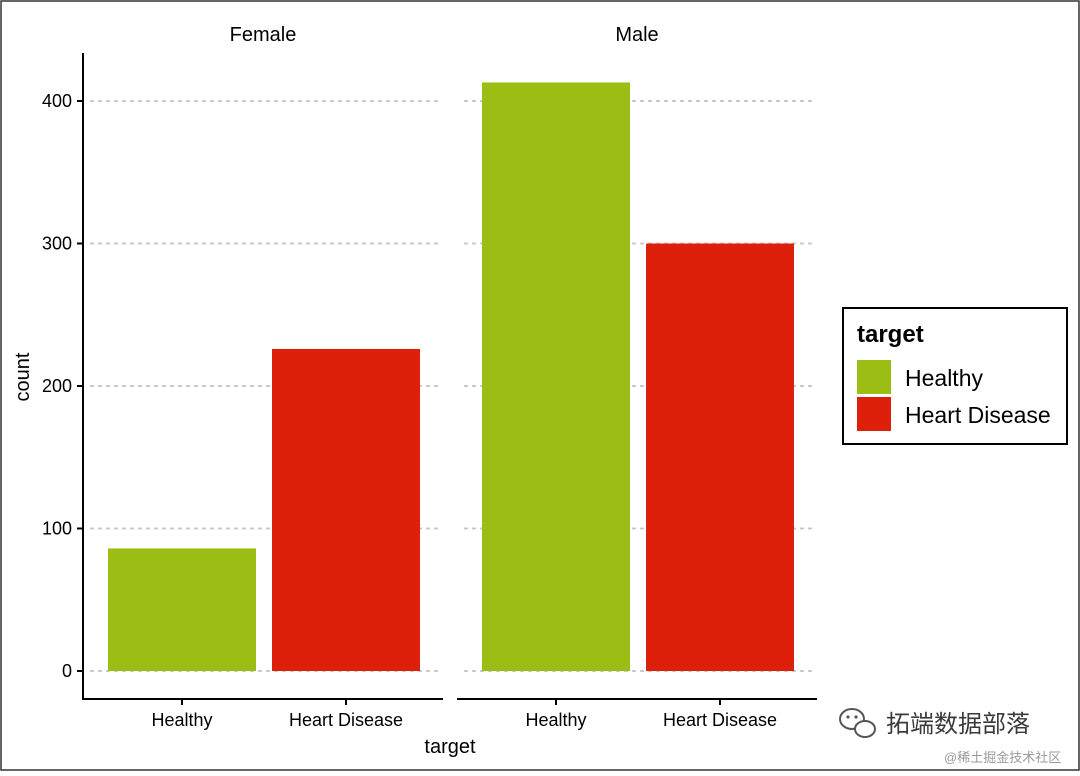 This screenshot has width=1080, height=776. What do you see at coordinates (874, 414) in the screenshot?
I see `legend-swatch-heart-disease` at bounding box center [874, 414].